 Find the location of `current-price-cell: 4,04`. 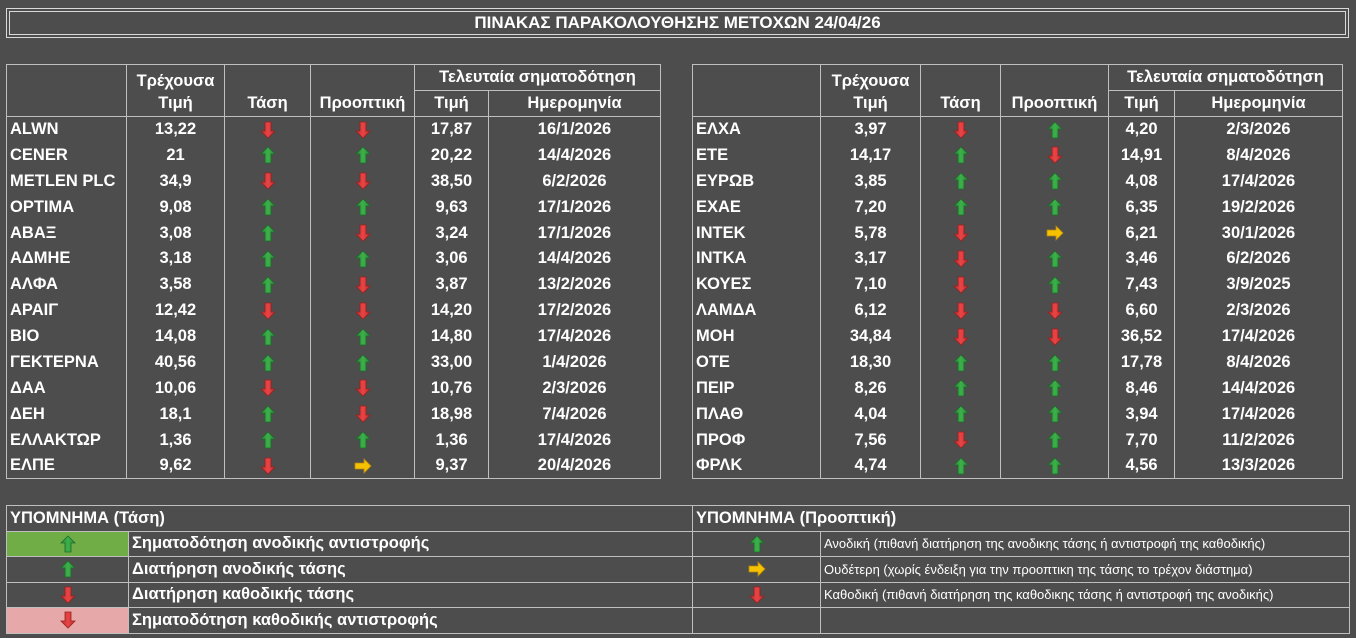

current-price-cell: 4,04 is located at coordinates (870, 414).